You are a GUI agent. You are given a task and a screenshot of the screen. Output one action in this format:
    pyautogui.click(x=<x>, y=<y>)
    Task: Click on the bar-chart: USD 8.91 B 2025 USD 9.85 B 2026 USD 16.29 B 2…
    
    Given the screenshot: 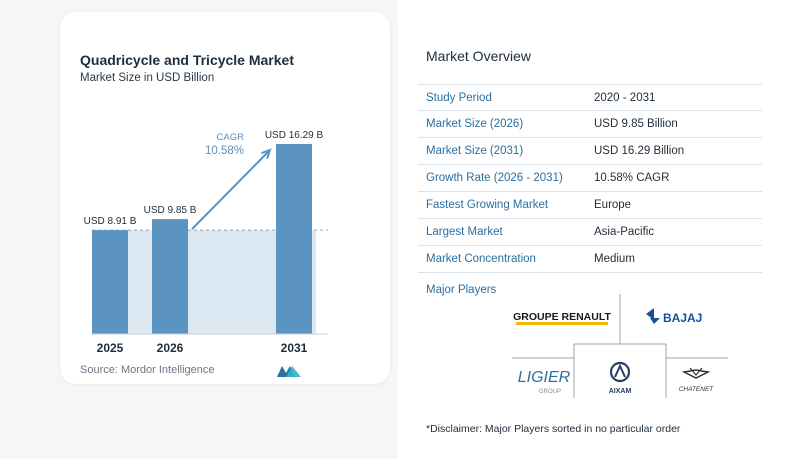 What is the action you would take?
    pyautogui.click(x=206, y=242)
    